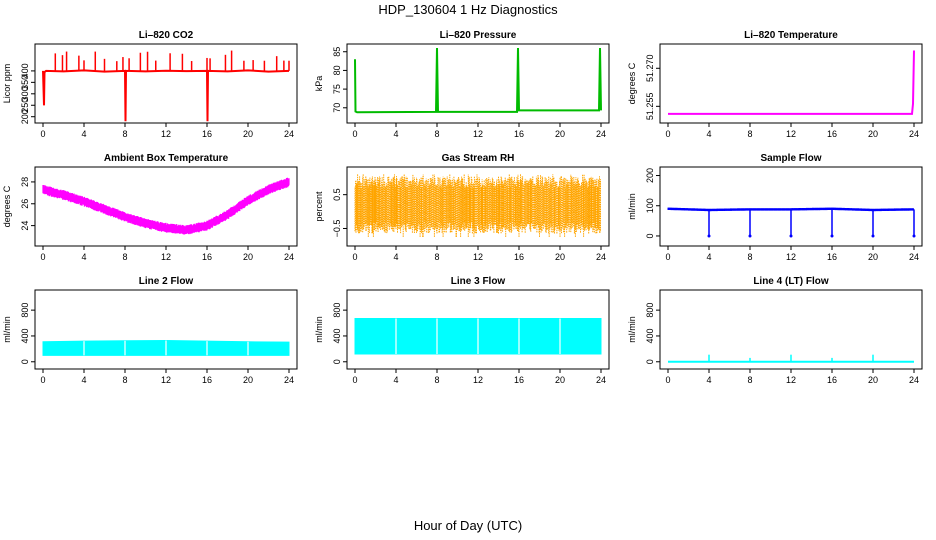 Image resolution: width=936 pixels, height=540 pixels. I want to click on panel-title: Line 4 (LT) Flow, so click(791, 281).